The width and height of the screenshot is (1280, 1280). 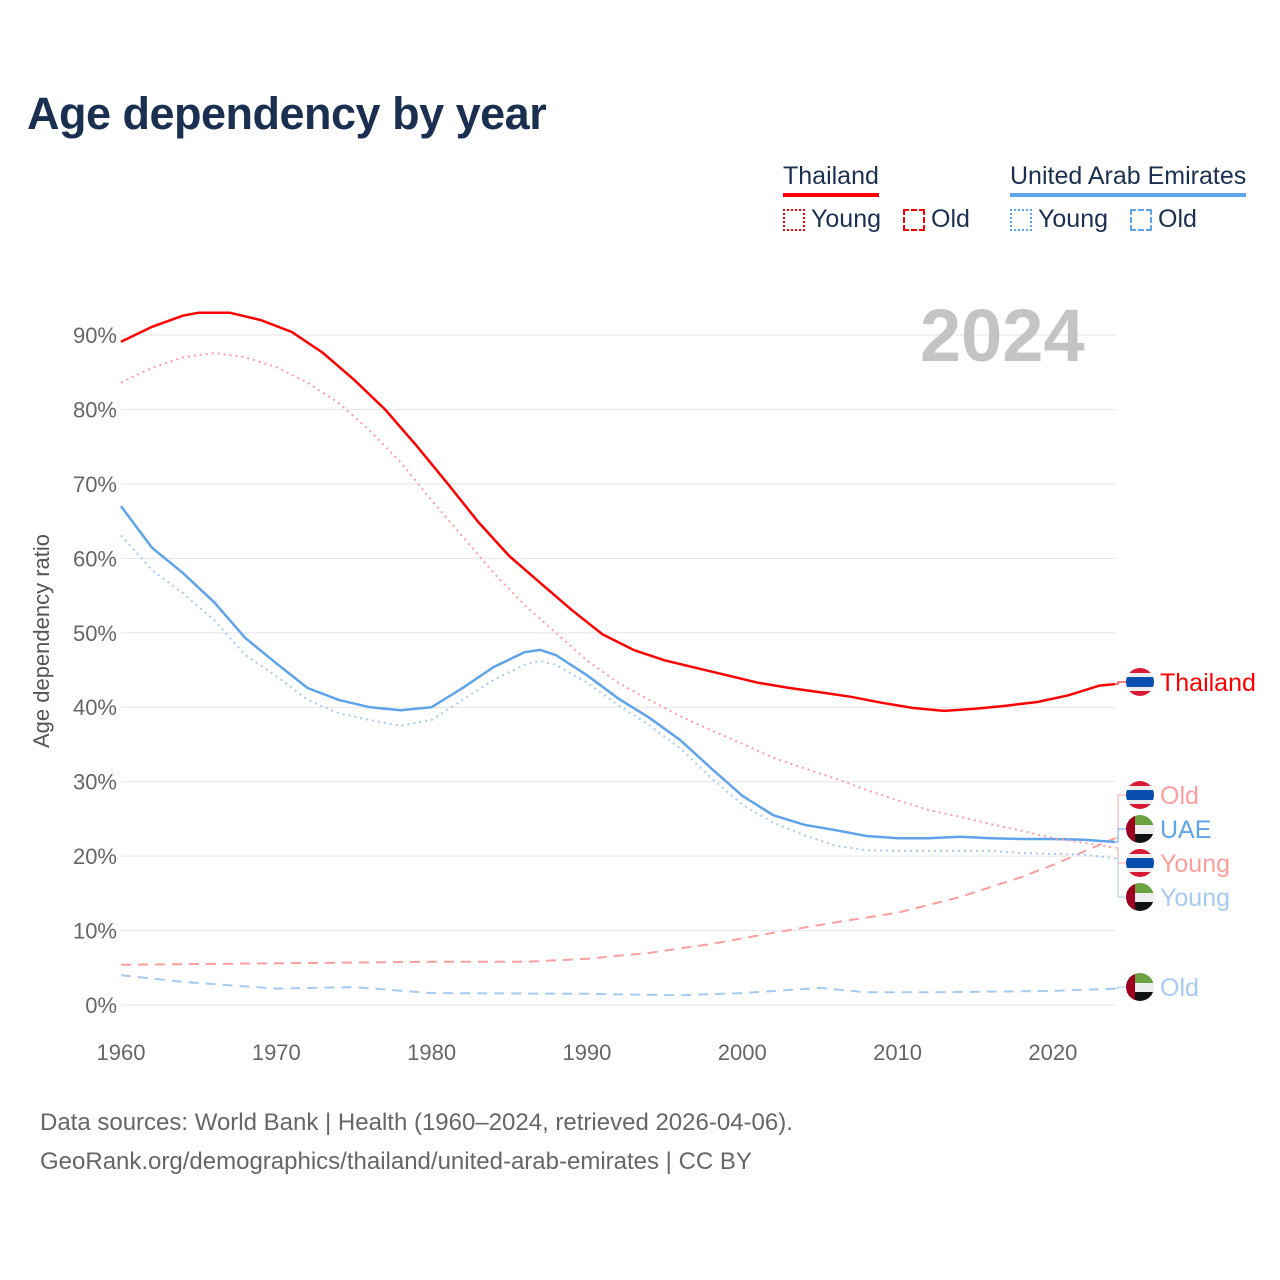 I want to click on end-label: Thailand, so click(x=1208, y=683).